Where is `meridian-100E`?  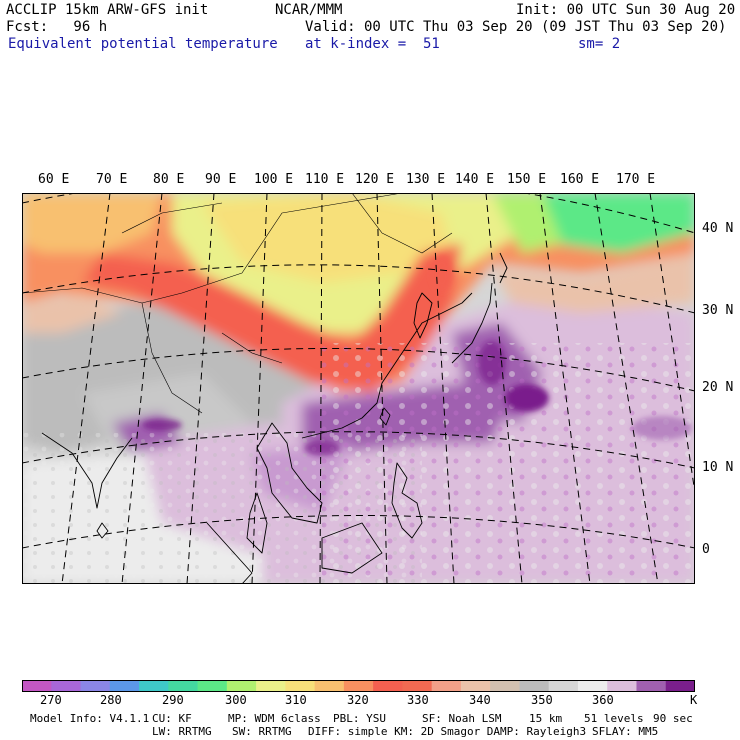 meridian-100E is located at coordinates (259, 388).